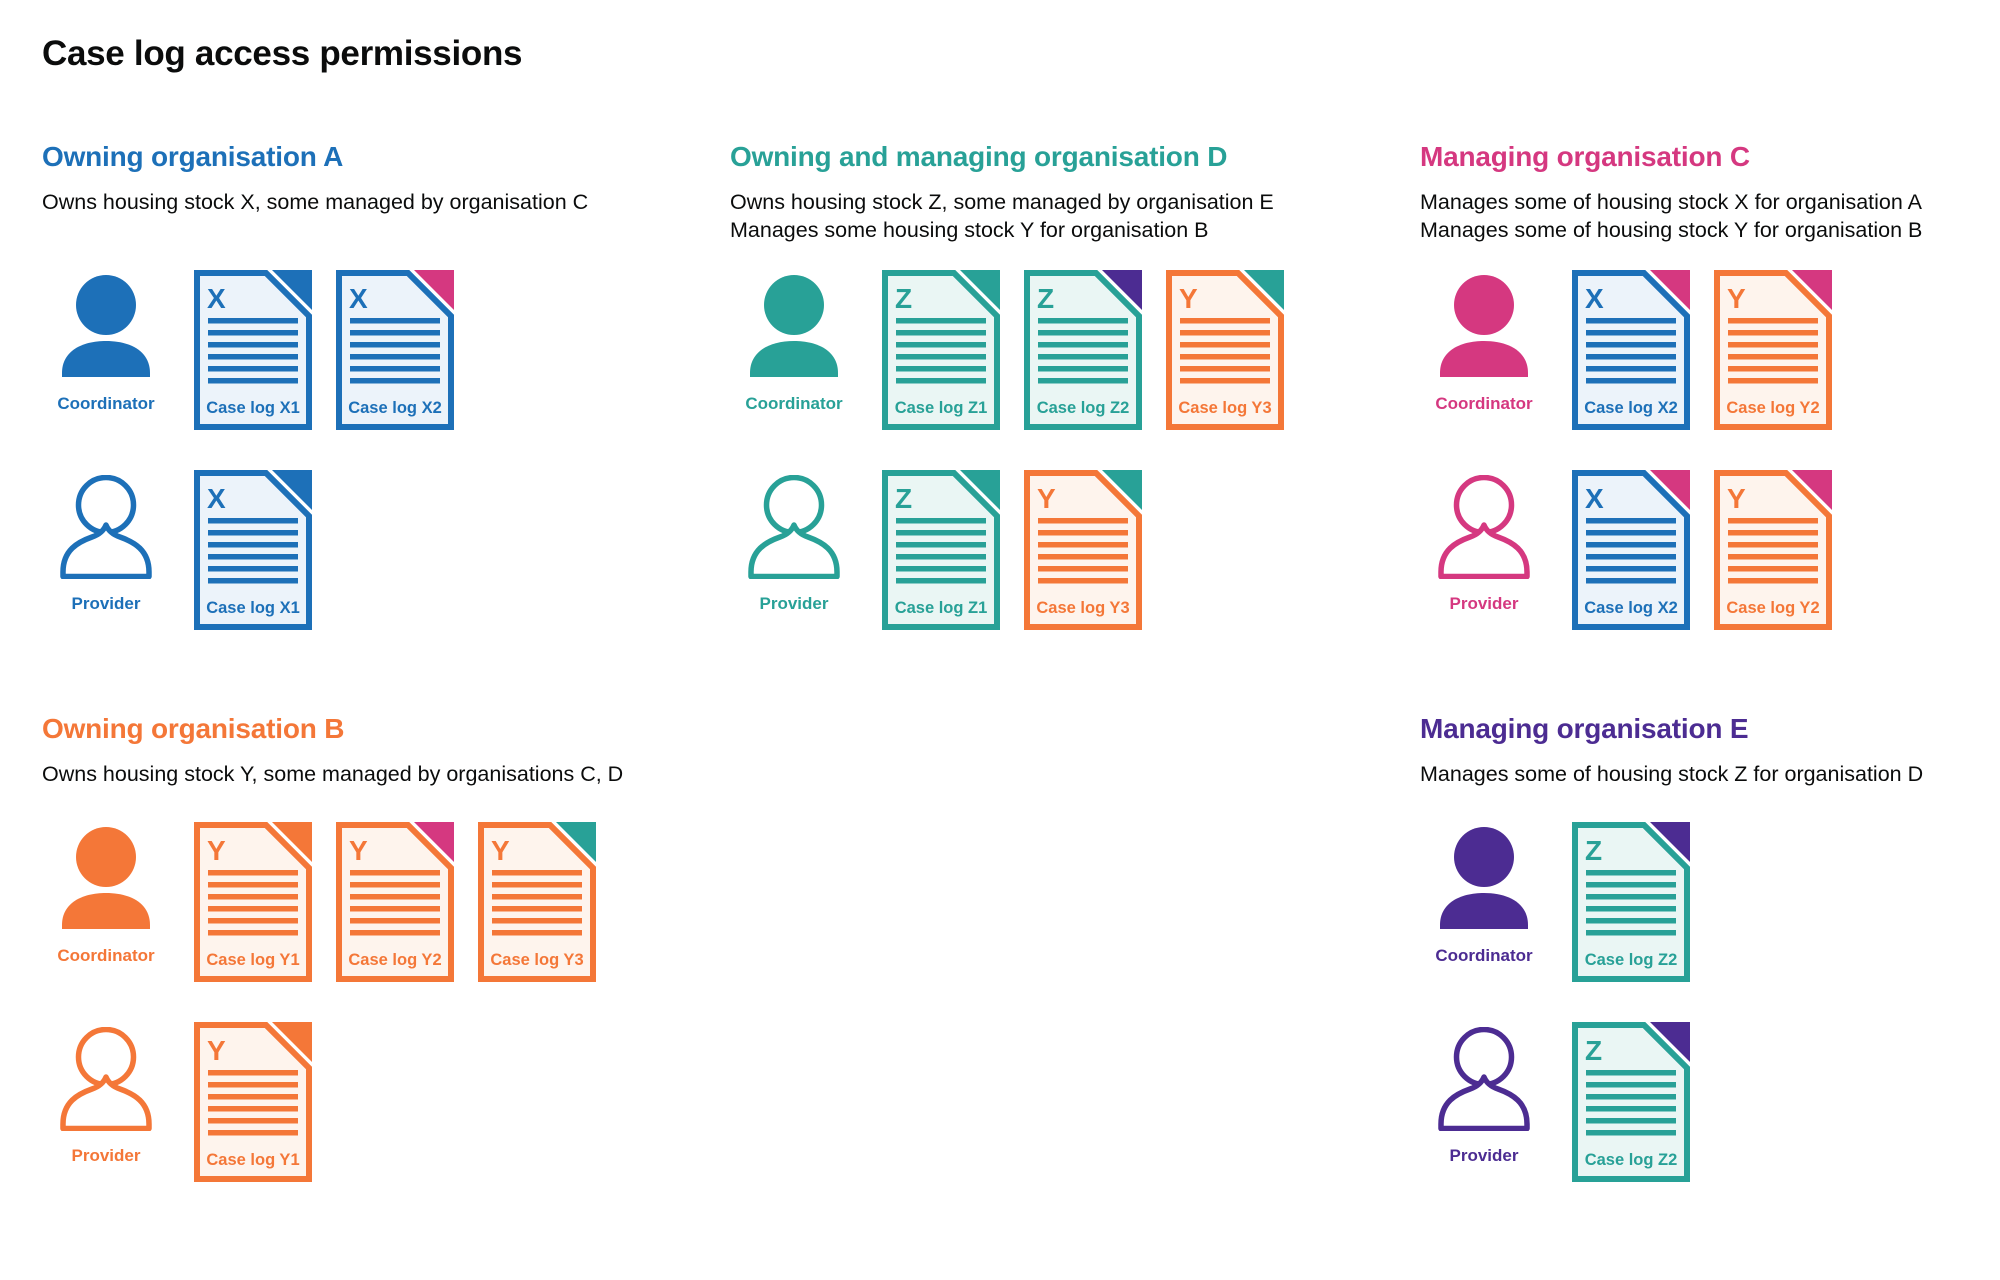 Image resolution: width=2000 pixels, height=1280 pixels. What do you see at coordinates (941, 608) in the screenshot?
I see `doc-label: Case log Z1` at bounding box center [941, 608].